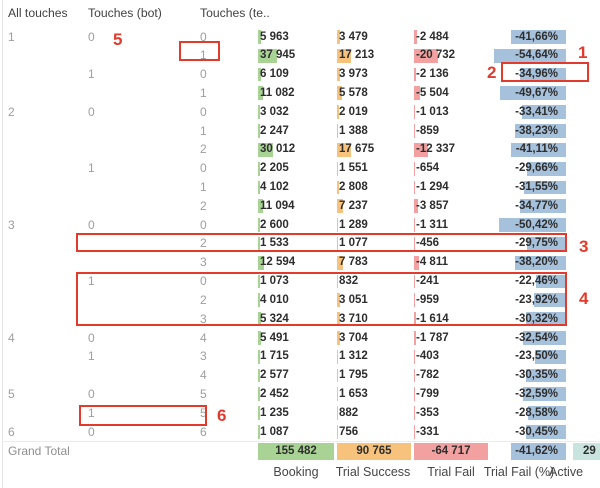 The image size is (600, 488). Describe the element at coordinates (374, 37) in the screenshot. I see `cell-trial-success: 3 479` at that location.